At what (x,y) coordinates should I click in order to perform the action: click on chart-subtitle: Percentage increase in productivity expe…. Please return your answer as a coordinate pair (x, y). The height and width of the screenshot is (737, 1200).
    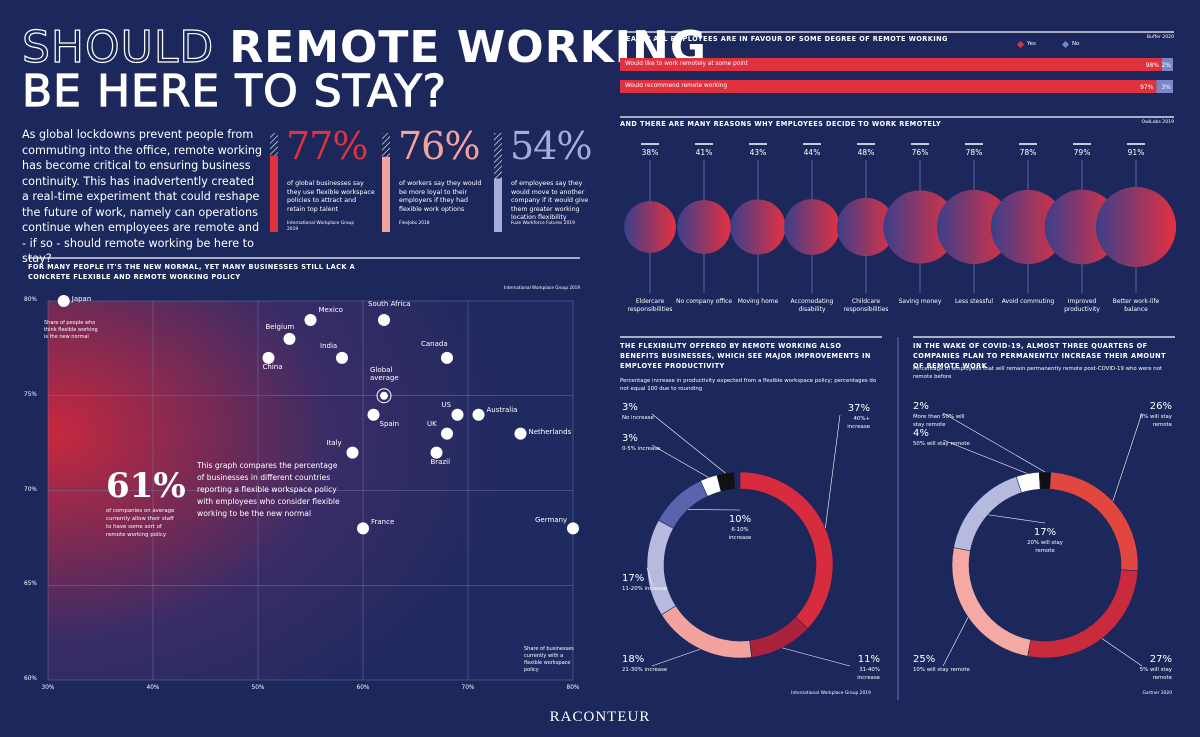
    Looking at the image, I should click on (748, 385).